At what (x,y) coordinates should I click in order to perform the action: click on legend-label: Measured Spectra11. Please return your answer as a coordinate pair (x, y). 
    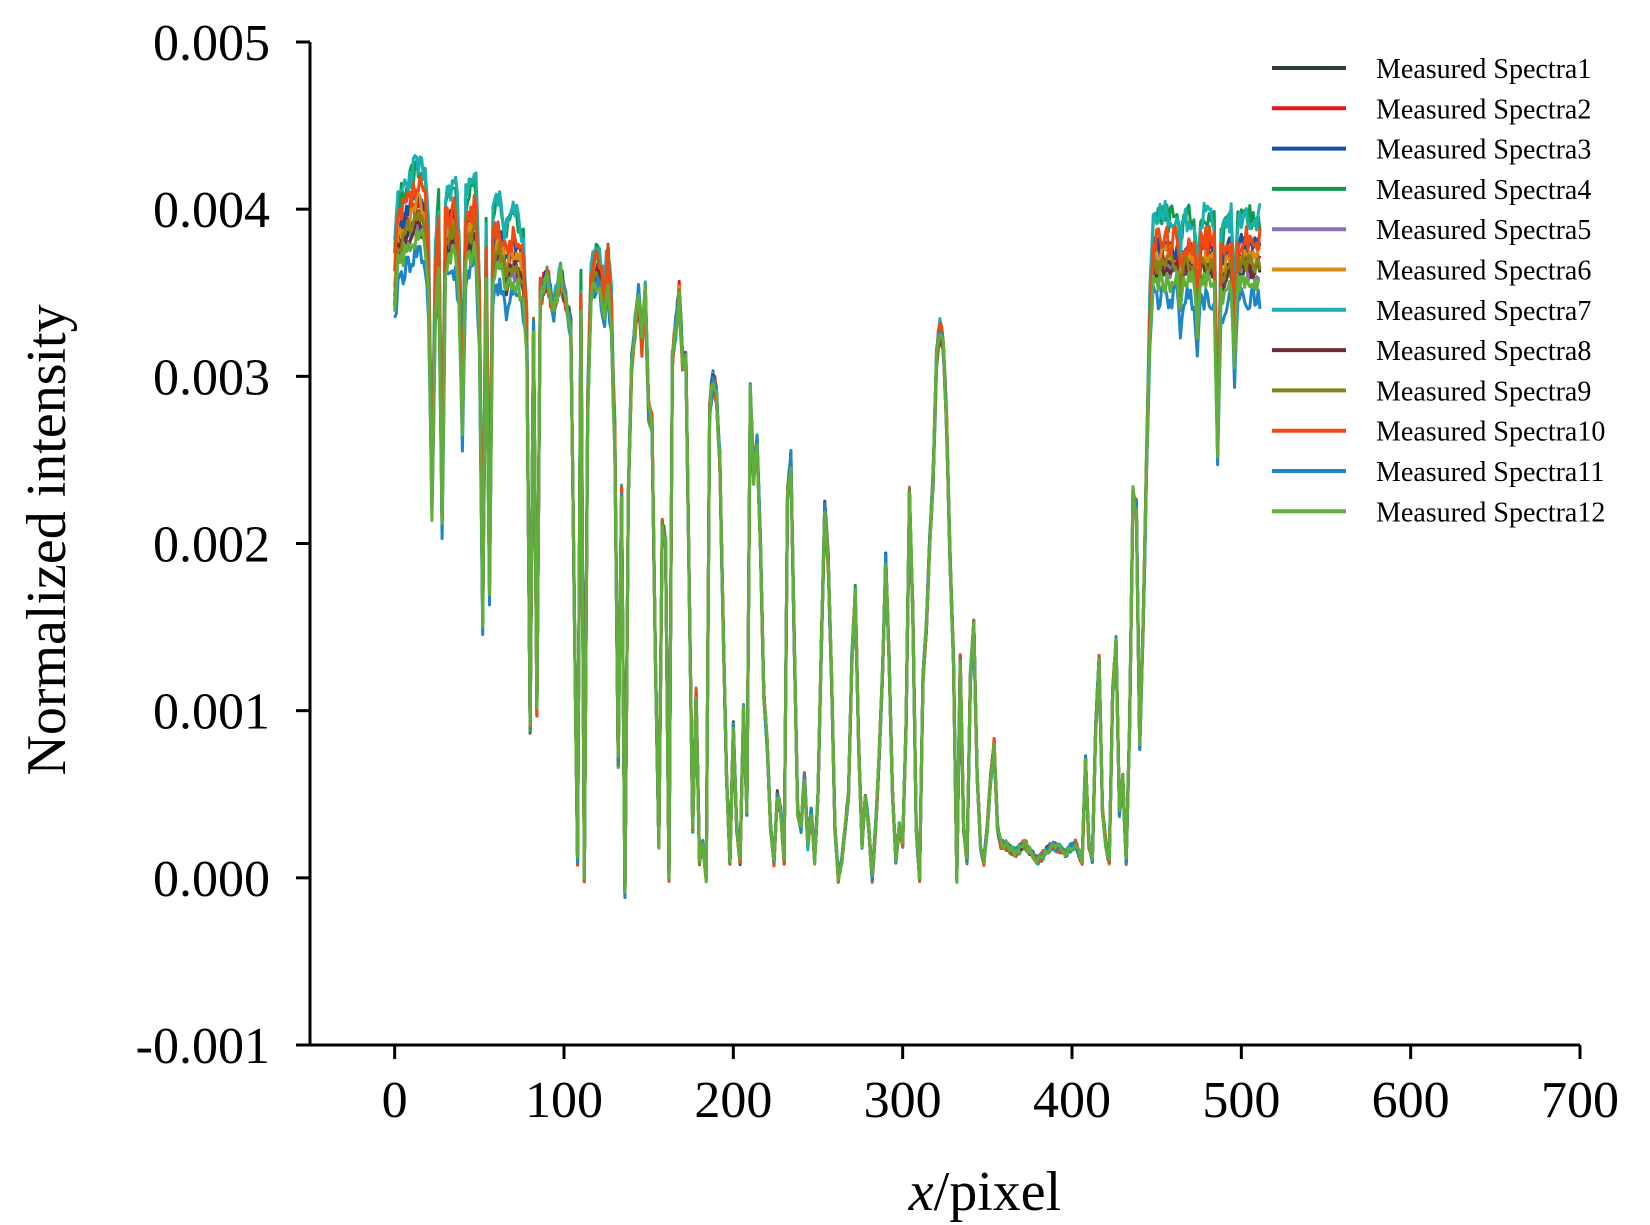
    Looking at the image, I should click on (1490, 472).